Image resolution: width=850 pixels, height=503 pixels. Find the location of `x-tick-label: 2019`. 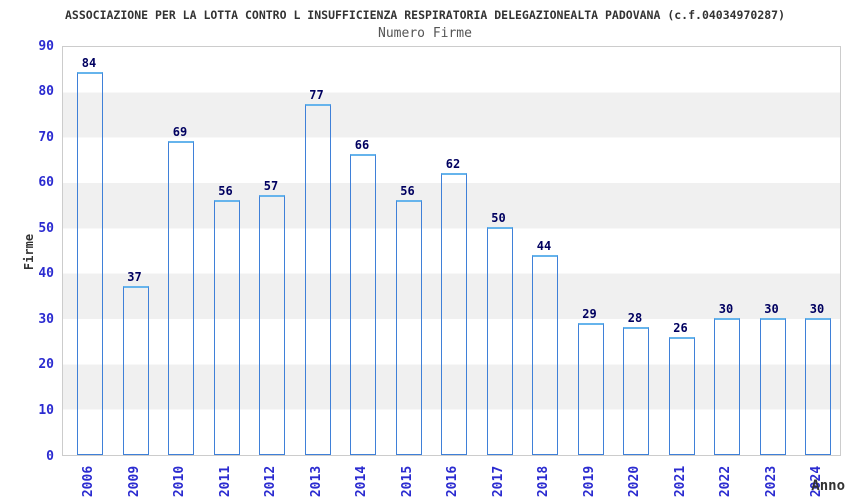

x-tick-label: 2019 is located at coordinates (589, 481).